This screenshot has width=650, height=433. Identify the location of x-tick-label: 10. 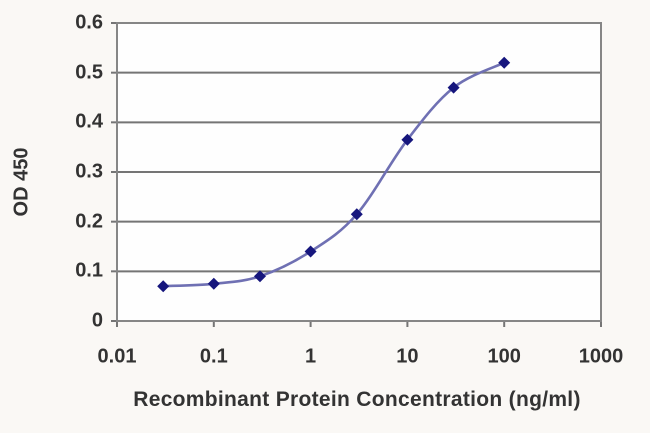
(407, 356).